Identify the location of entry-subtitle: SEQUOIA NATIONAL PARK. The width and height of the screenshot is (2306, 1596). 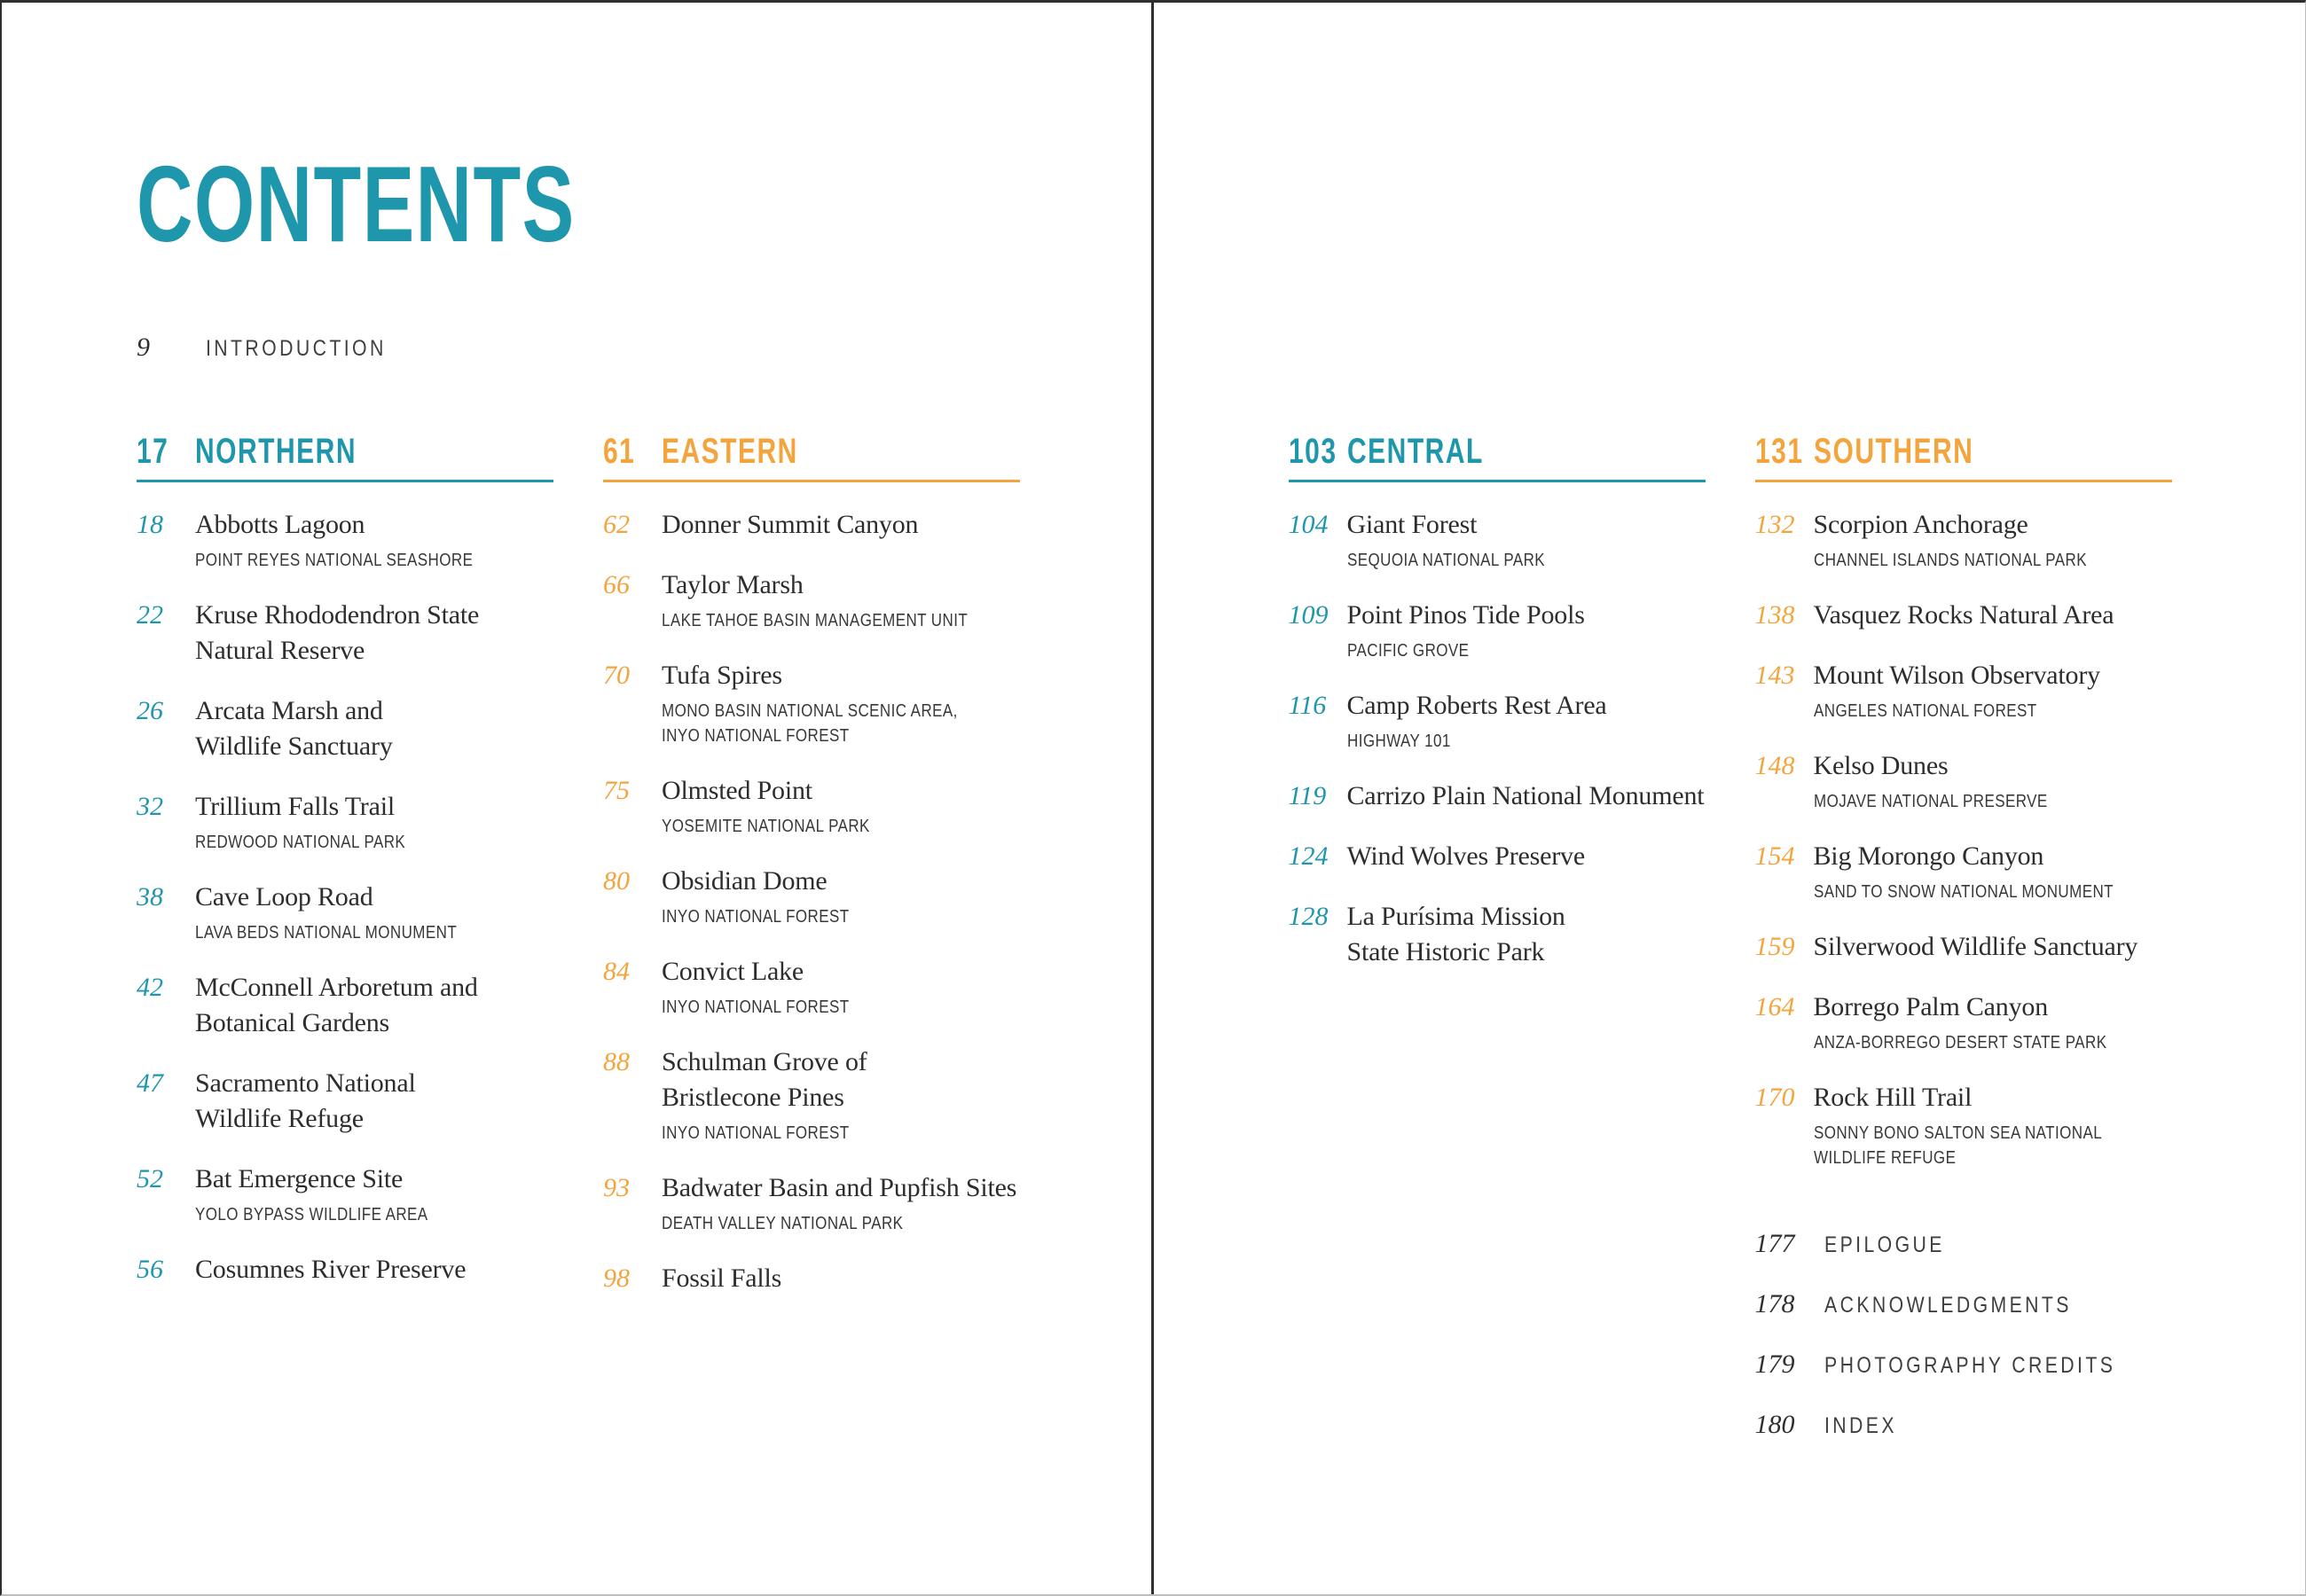
(1499, 561).